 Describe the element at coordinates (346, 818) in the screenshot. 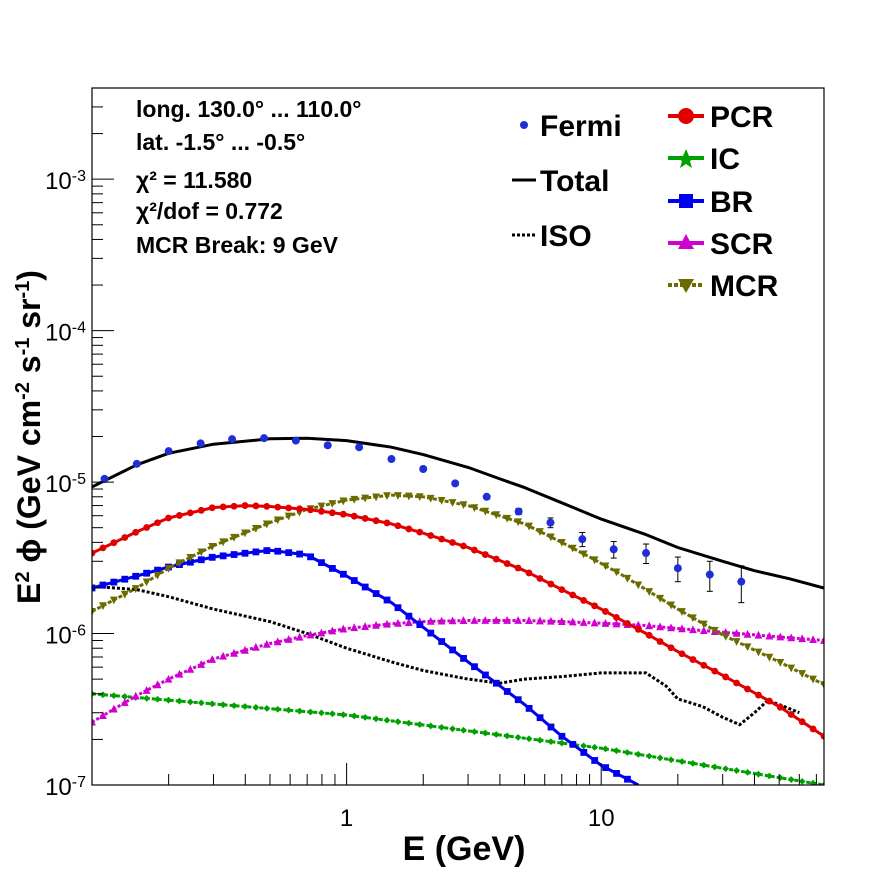

I see `x-tick-label: 1` at that location.